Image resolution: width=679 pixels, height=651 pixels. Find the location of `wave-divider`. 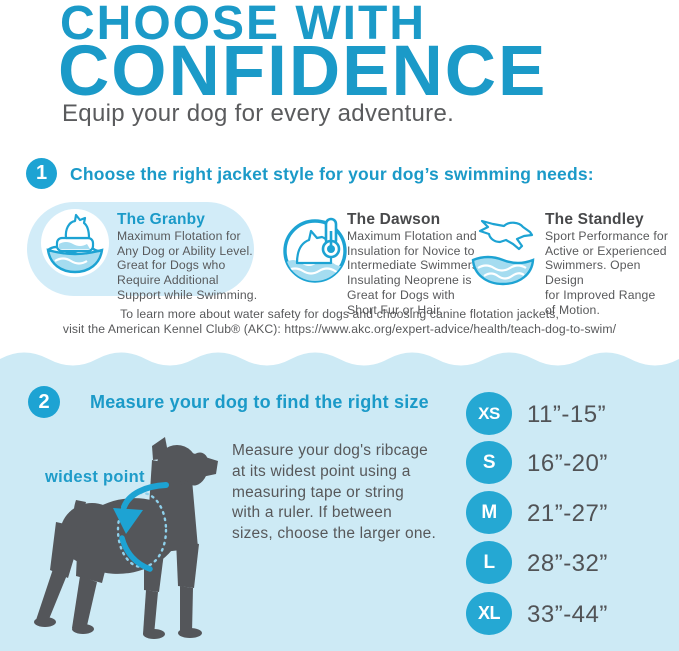

wave-divider is located at coordinates (339, 362).